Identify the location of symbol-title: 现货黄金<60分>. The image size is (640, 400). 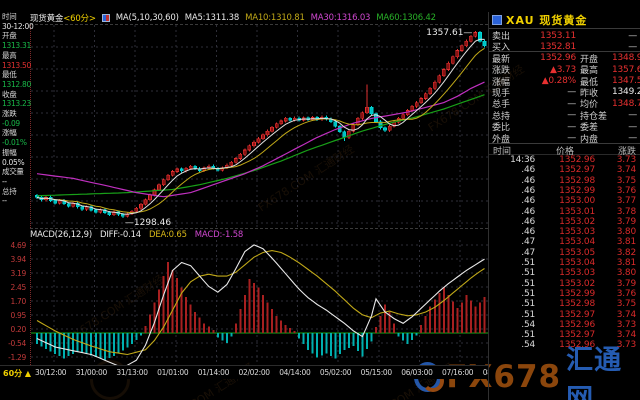
(63, 19).